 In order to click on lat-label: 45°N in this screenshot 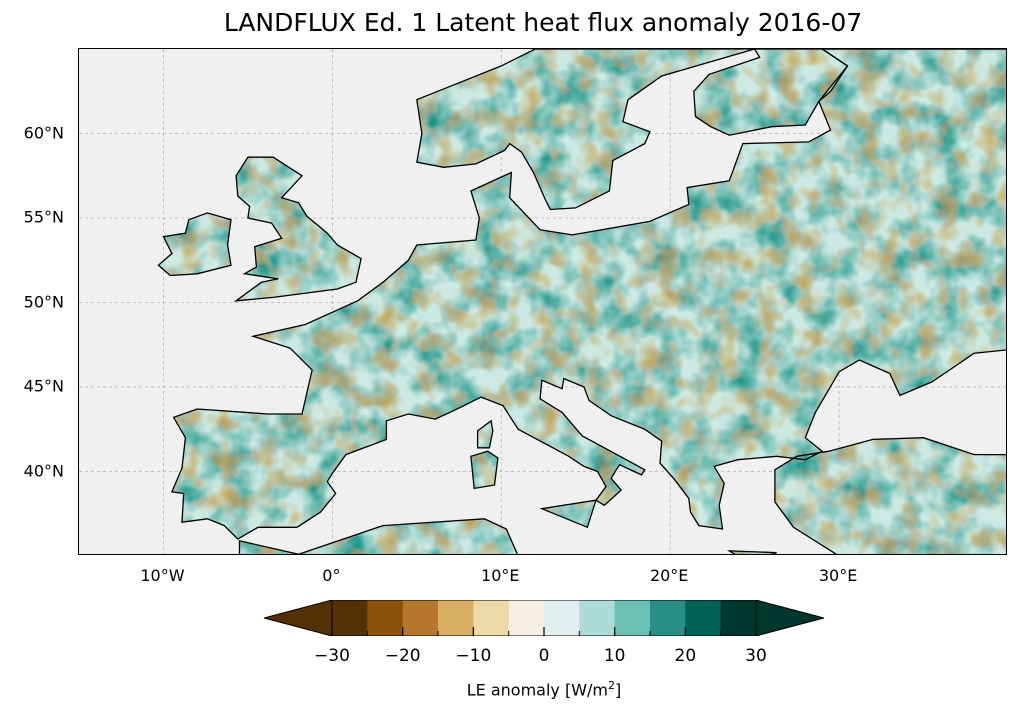, I will do `click(43, 386)`.